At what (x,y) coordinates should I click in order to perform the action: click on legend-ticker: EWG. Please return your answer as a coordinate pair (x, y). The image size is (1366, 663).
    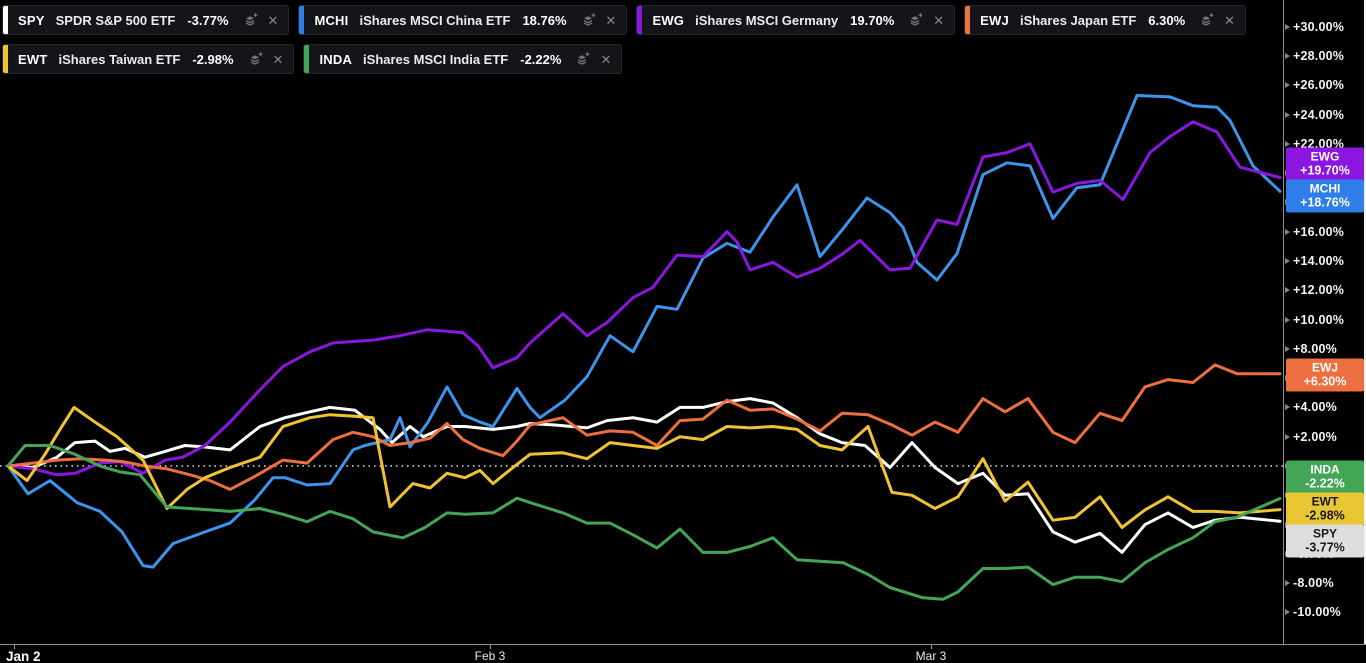
    Looking at the image, I should click on (668, 20).